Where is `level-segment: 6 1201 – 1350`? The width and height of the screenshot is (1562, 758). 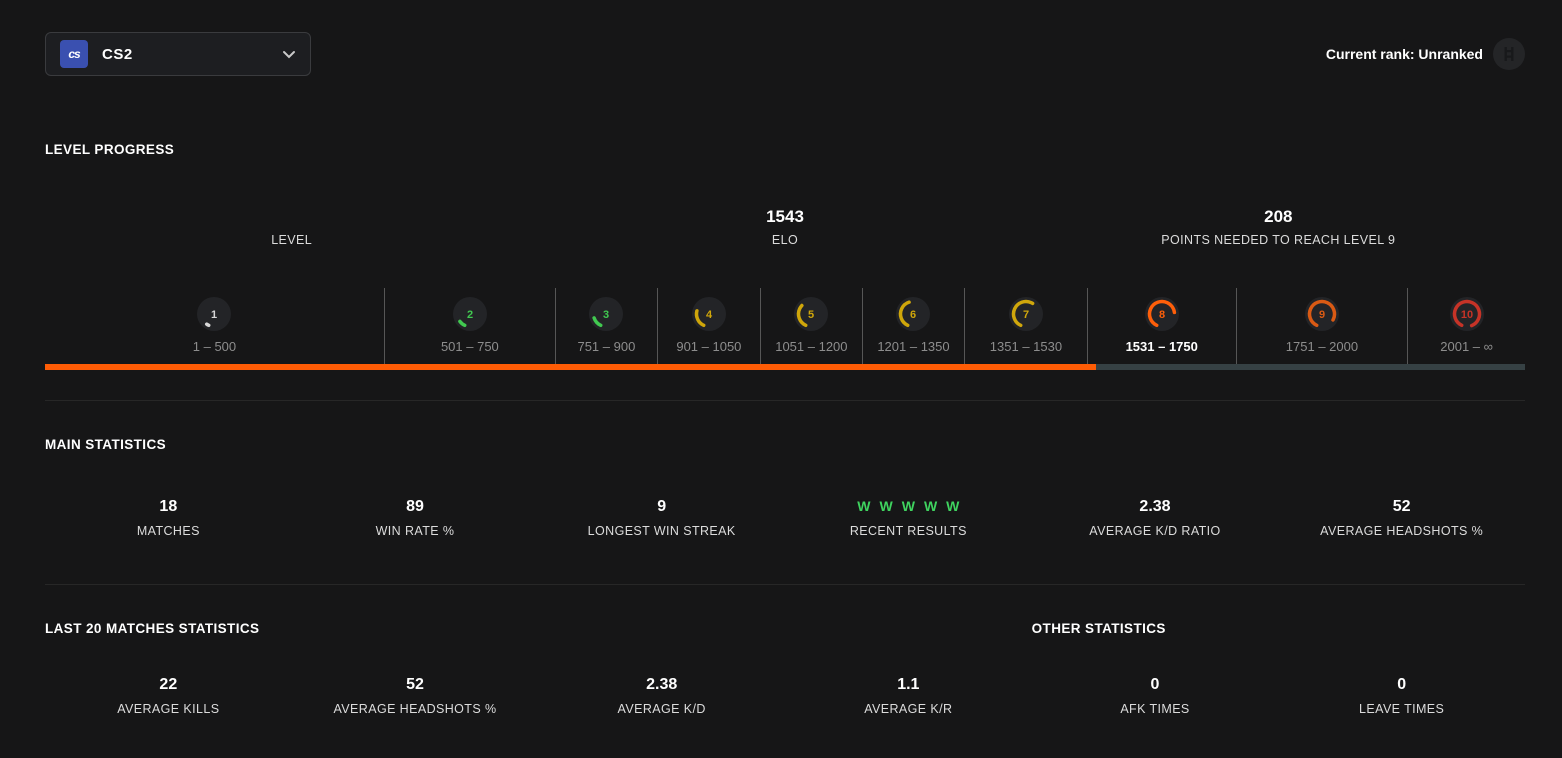
level-segment: 6 1201 – 1350 is located at coordinates (912, 326).